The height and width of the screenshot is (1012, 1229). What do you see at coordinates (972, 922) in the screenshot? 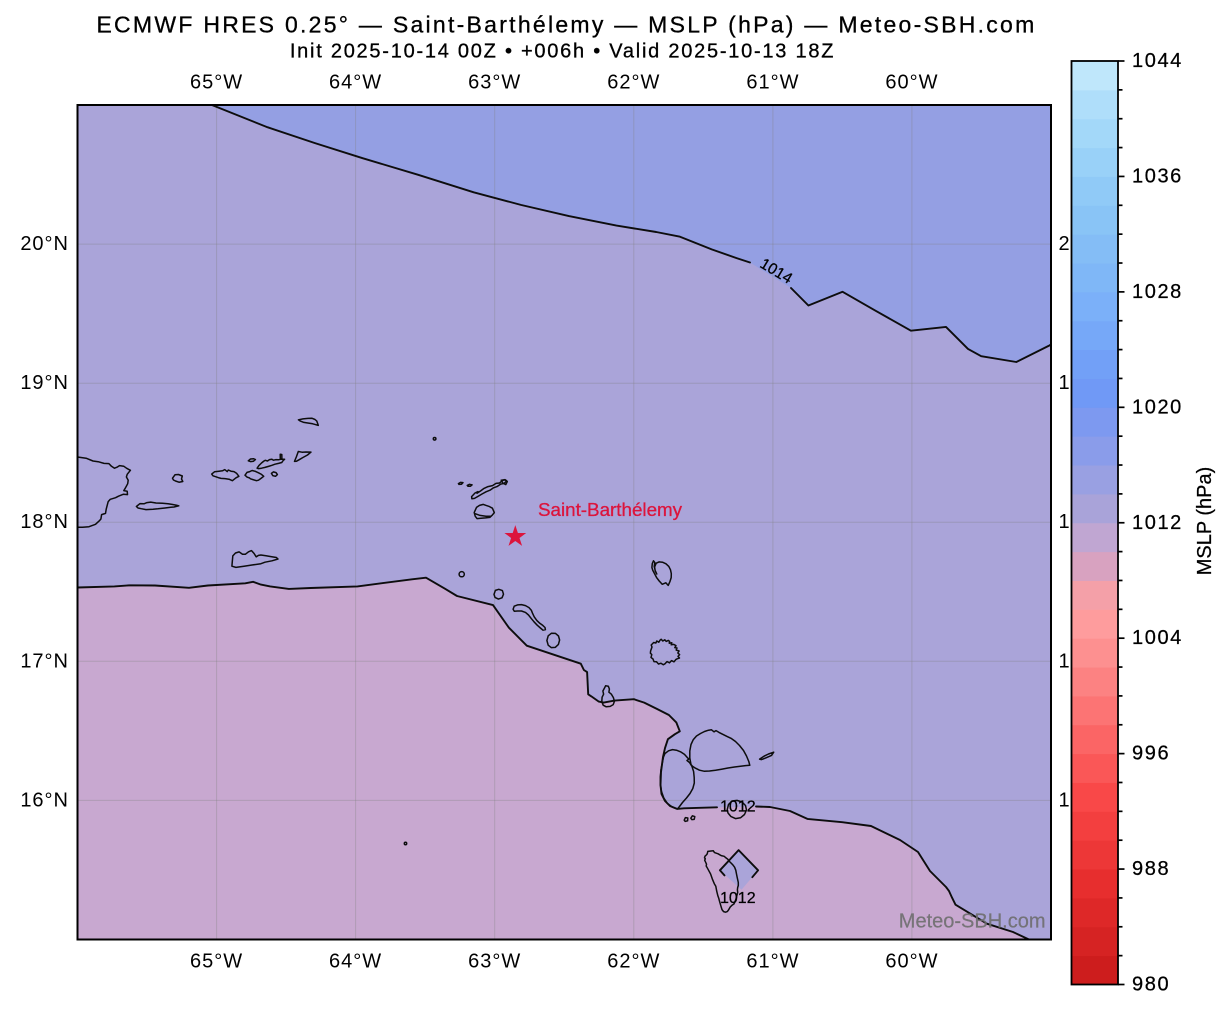
I see `svg-text: Meteo-SBH.com` at bounding box center [972, 922].